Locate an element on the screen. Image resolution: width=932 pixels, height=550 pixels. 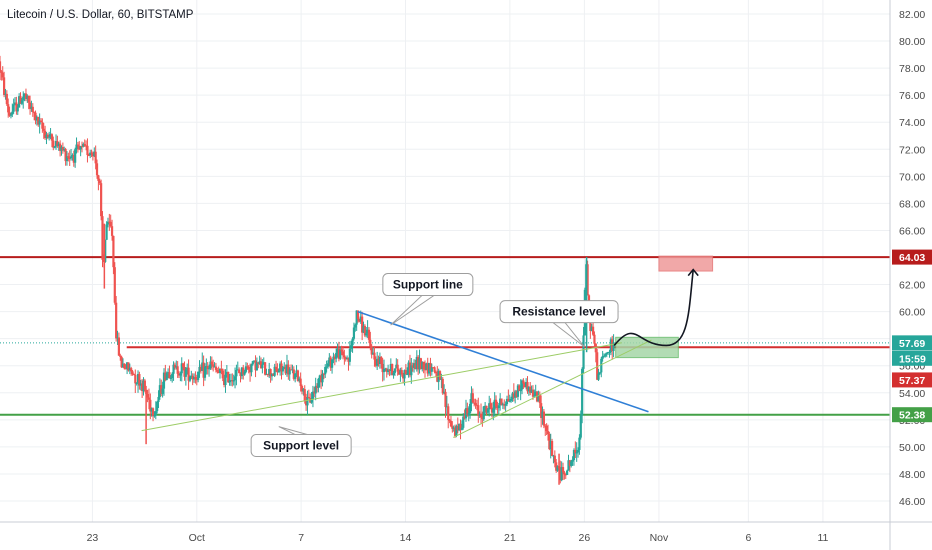
callout-label: Support line is located at coordinates (428, 285).